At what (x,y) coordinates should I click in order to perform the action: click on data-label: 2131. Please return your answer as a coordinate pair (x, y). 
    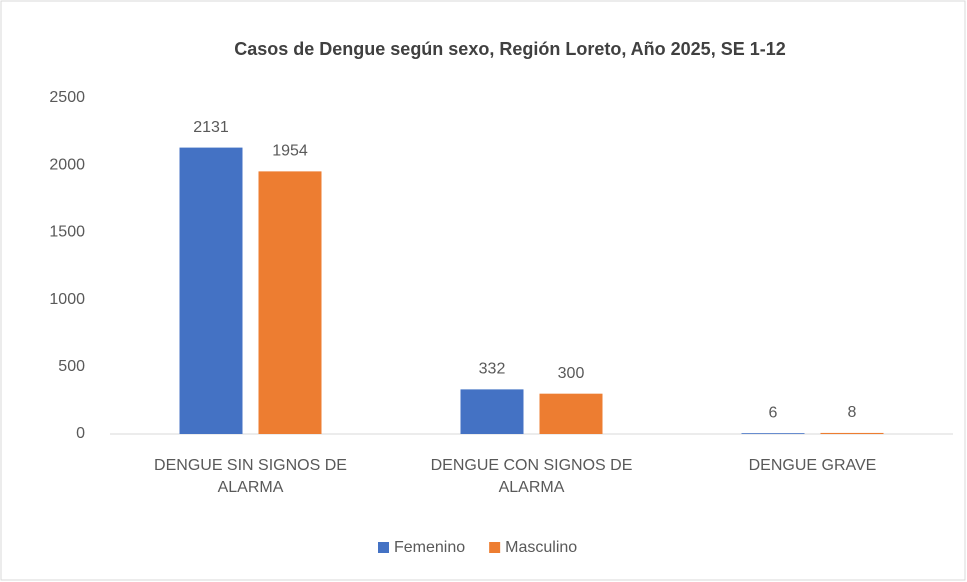
    Looking at the image, I should click on (211, 127).